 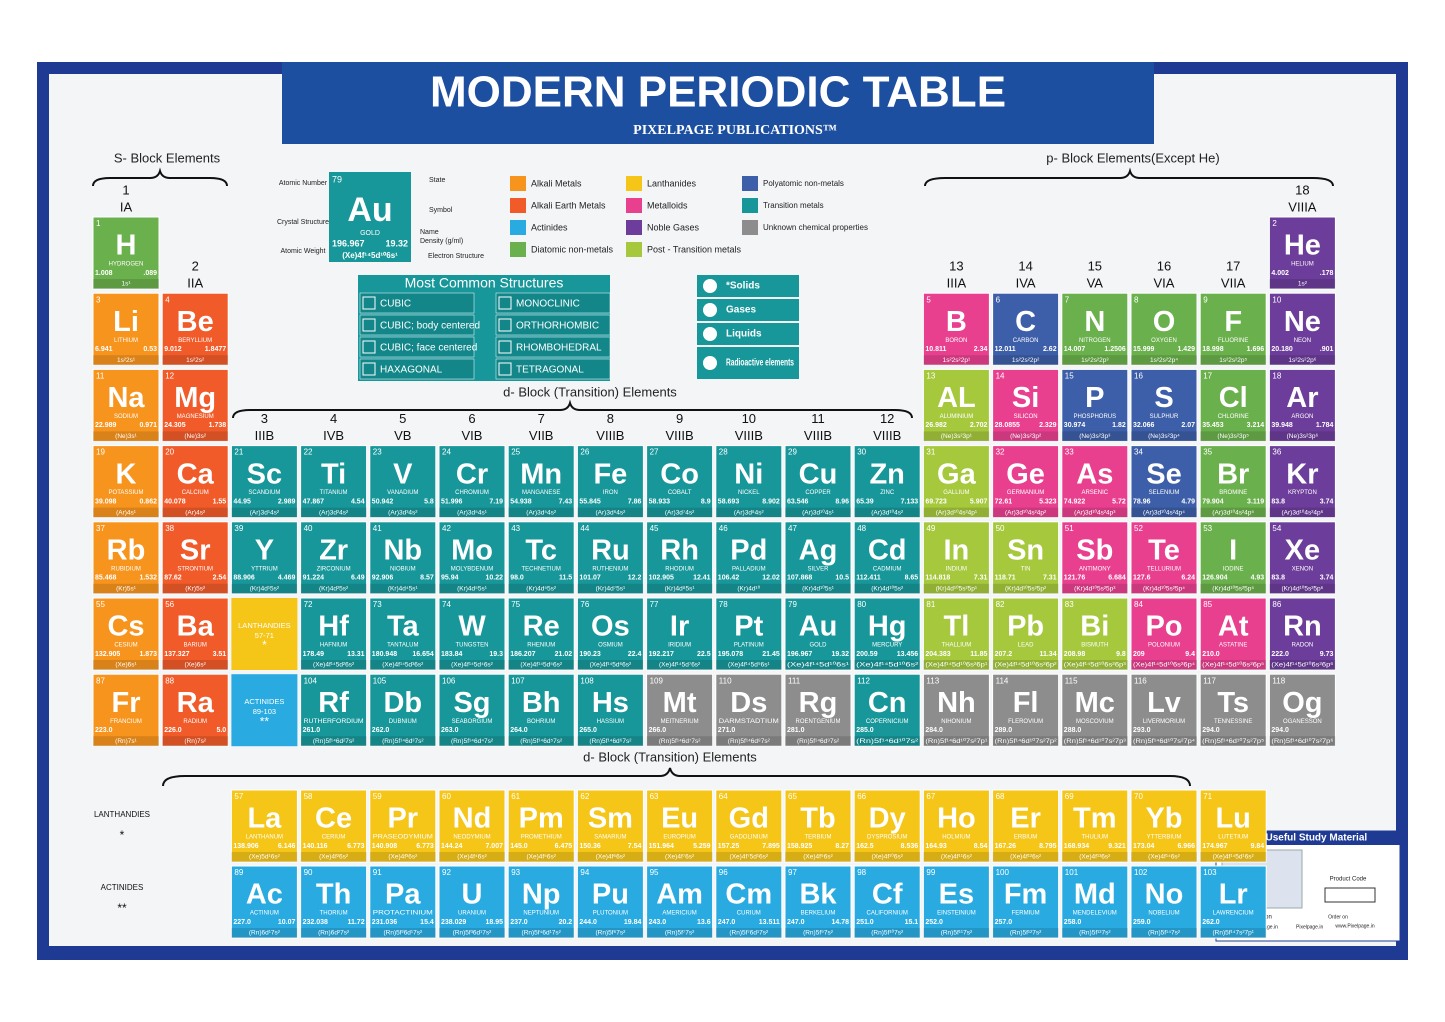 What do you see at coordinates (333, 819) in the screenshot?
I see `element-symbol: Ce` at bounding box center [333, 819].